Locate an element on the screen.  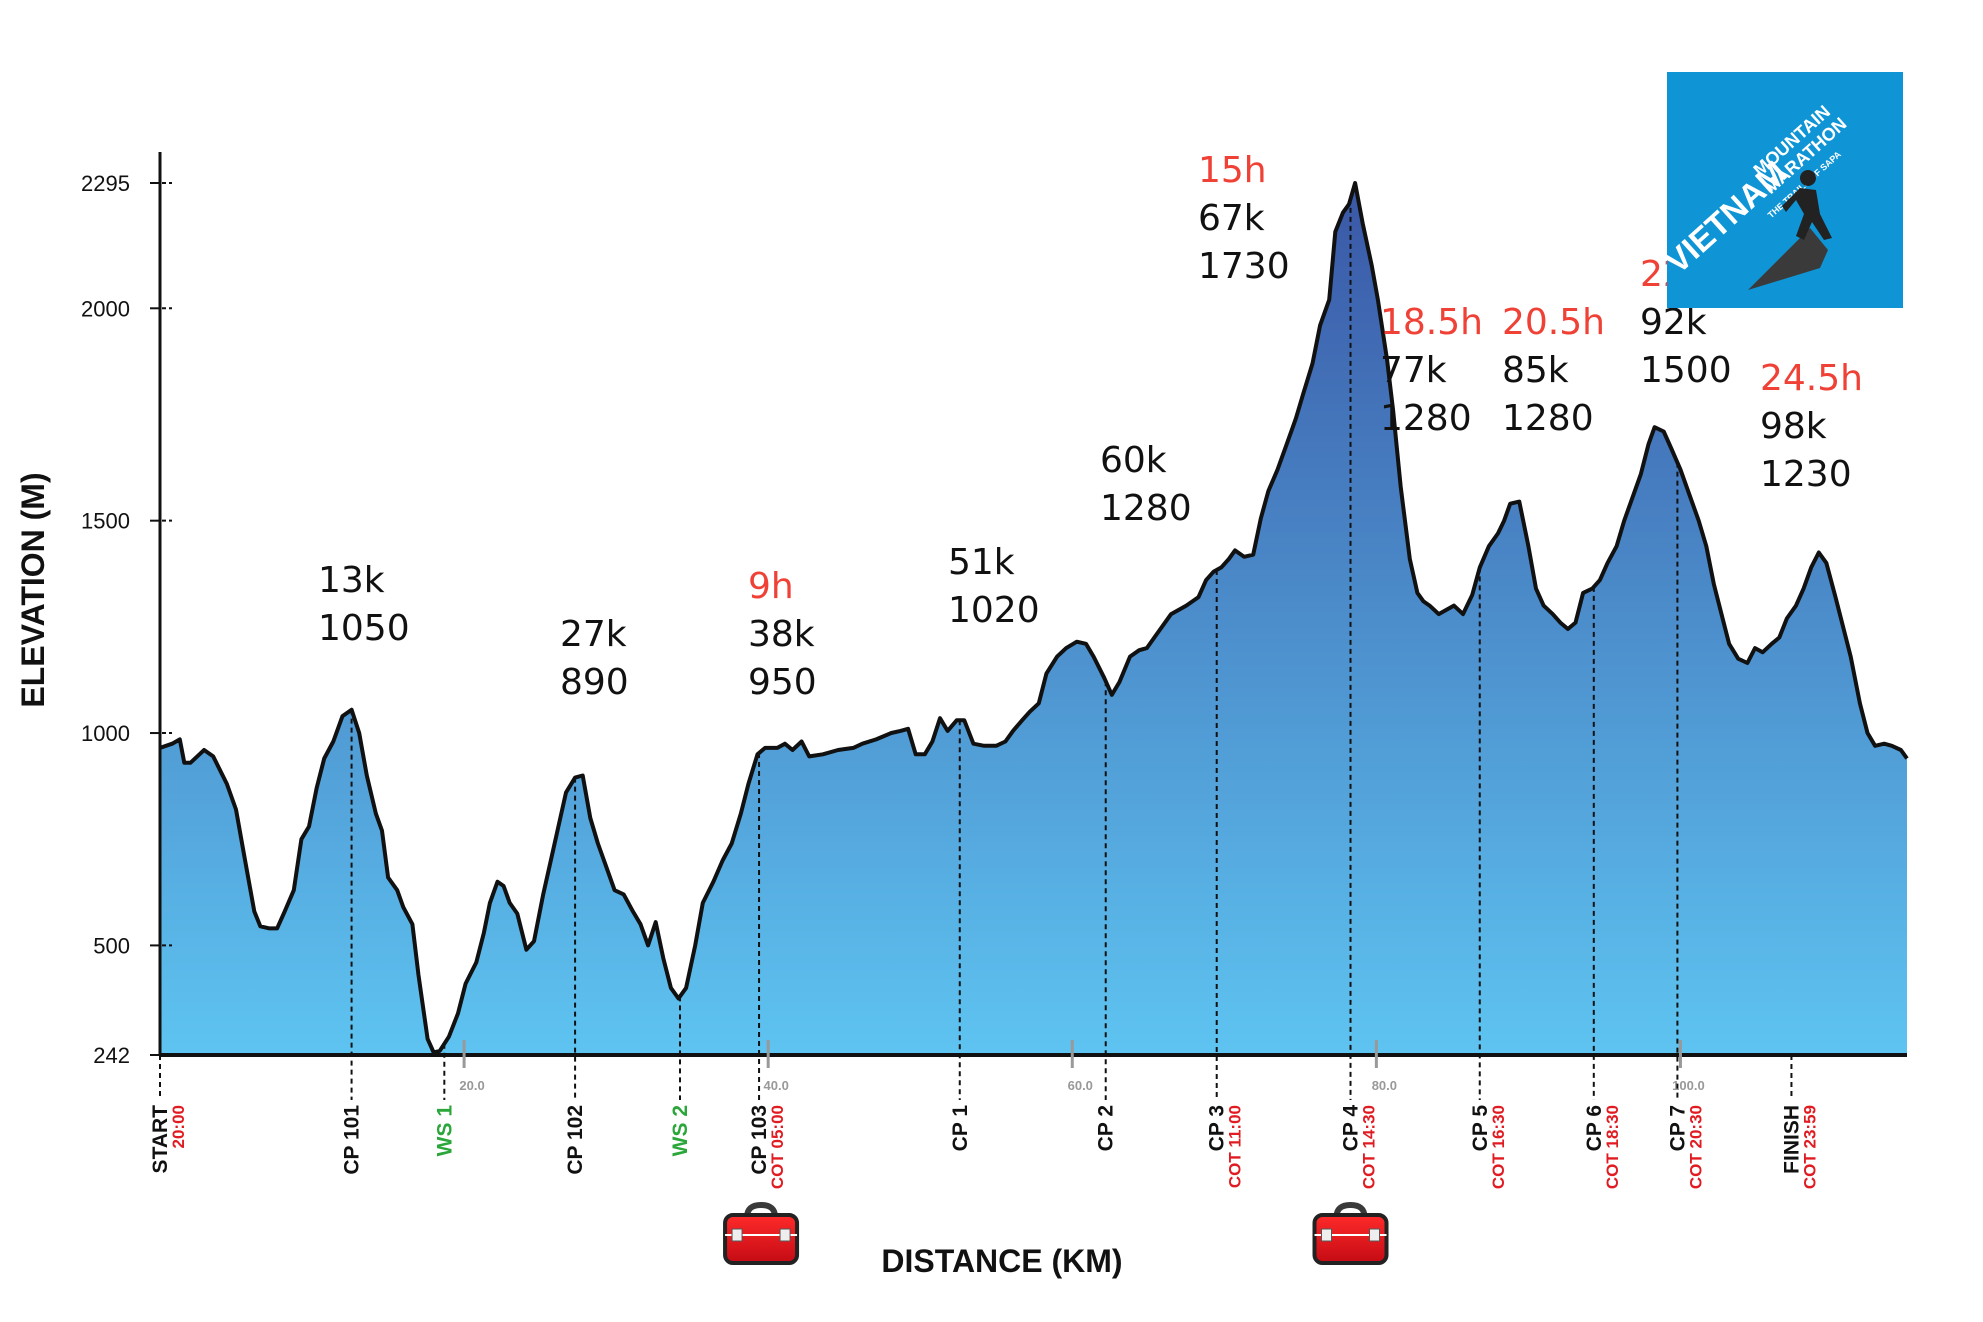
checkpoint-label: CP 6 is located at coordinates (1594, 1128).